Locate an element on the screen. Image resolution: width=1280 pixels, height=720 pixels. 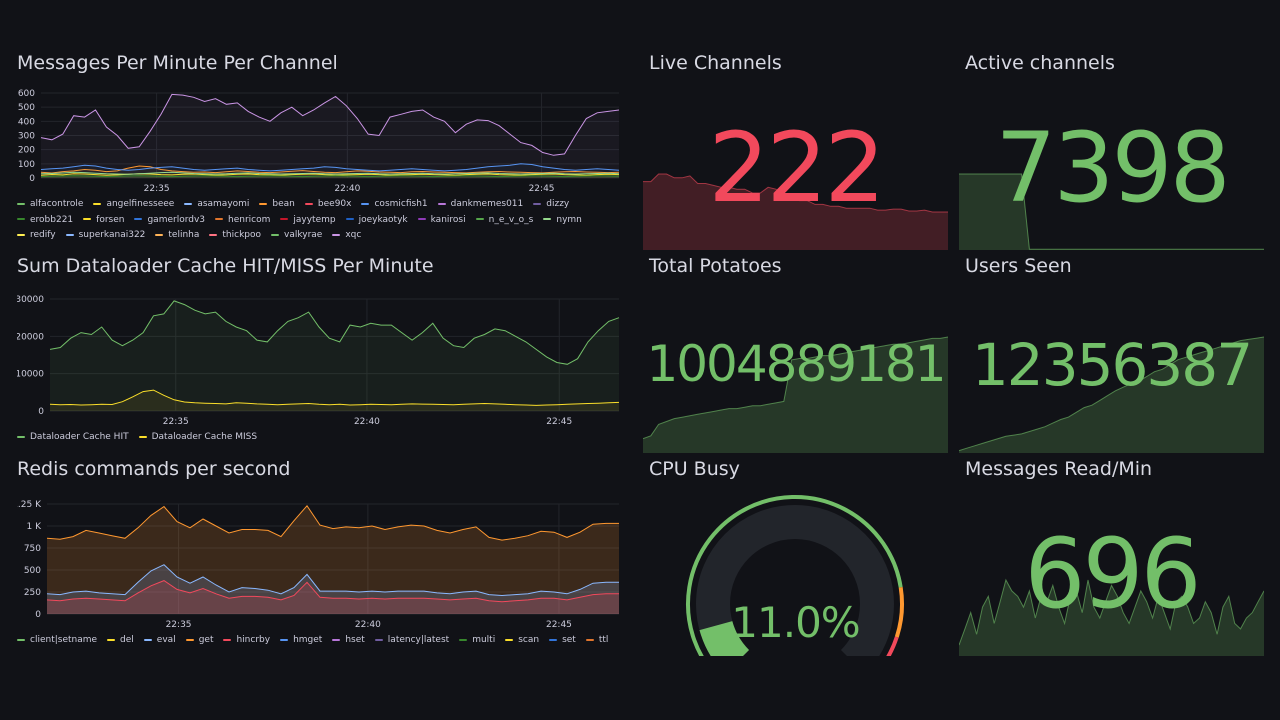
panel-title: Users Seen is located at coordinates (1018, 266).